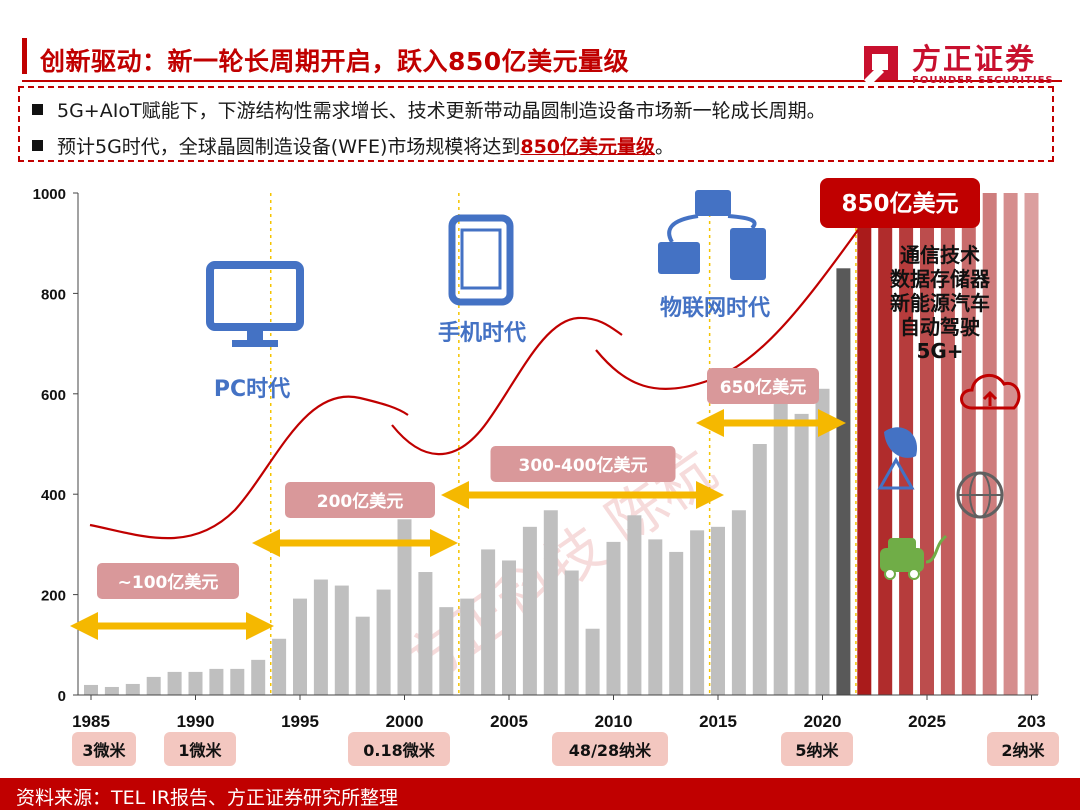 This screenshot has height=810, width=1080. What do you see at coordinates (592, 661) in the screenshot?
I see `bar-2009` at bounding box center [592, 661].